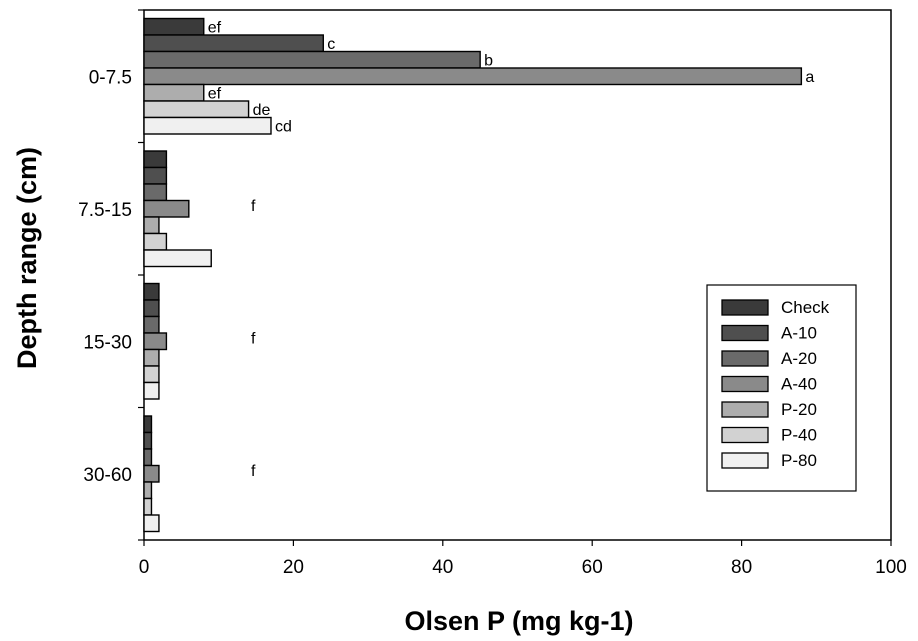 Image resolution: width=918 pixels, height=641 pixels. I want to click on x-tick-label: 80, so click(741, 567).